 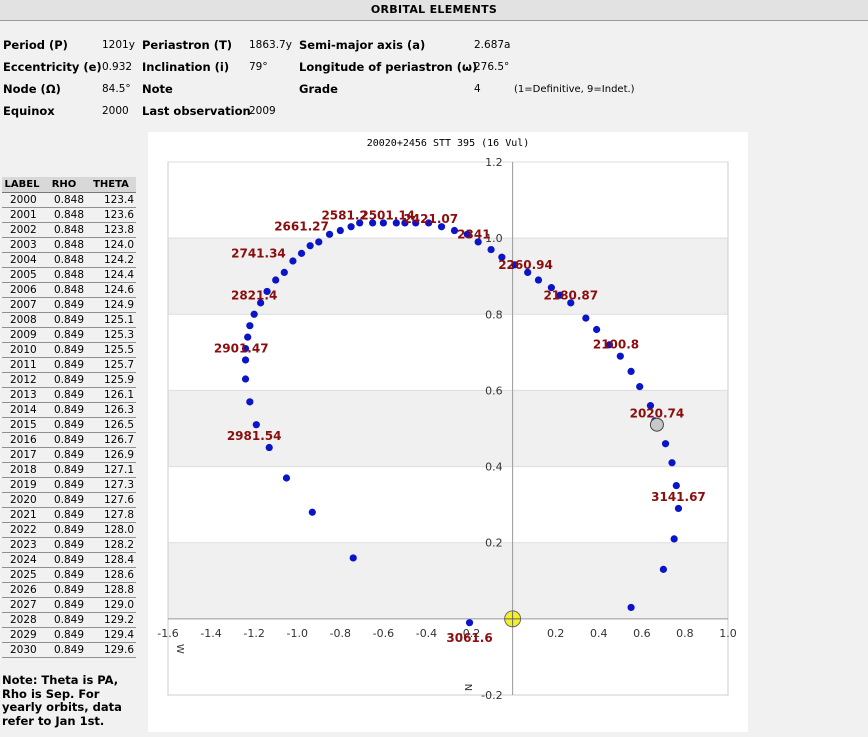 I want to click on cell-theta: 127.6, so click(x=111, y=500).